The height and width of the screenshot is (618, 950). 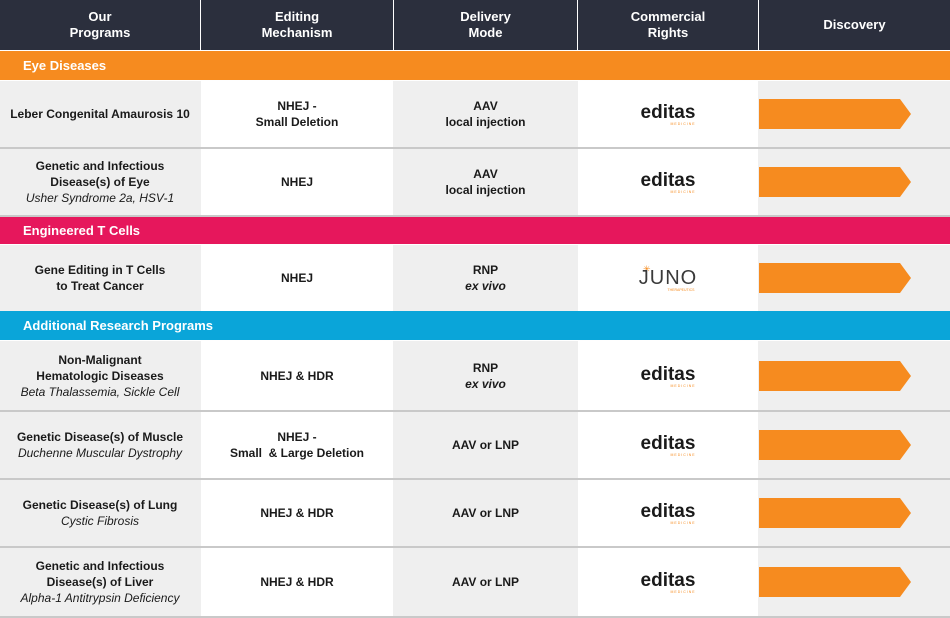 I want to click on text-line: Disease(s) of Eye, so click(x=100, y=182).